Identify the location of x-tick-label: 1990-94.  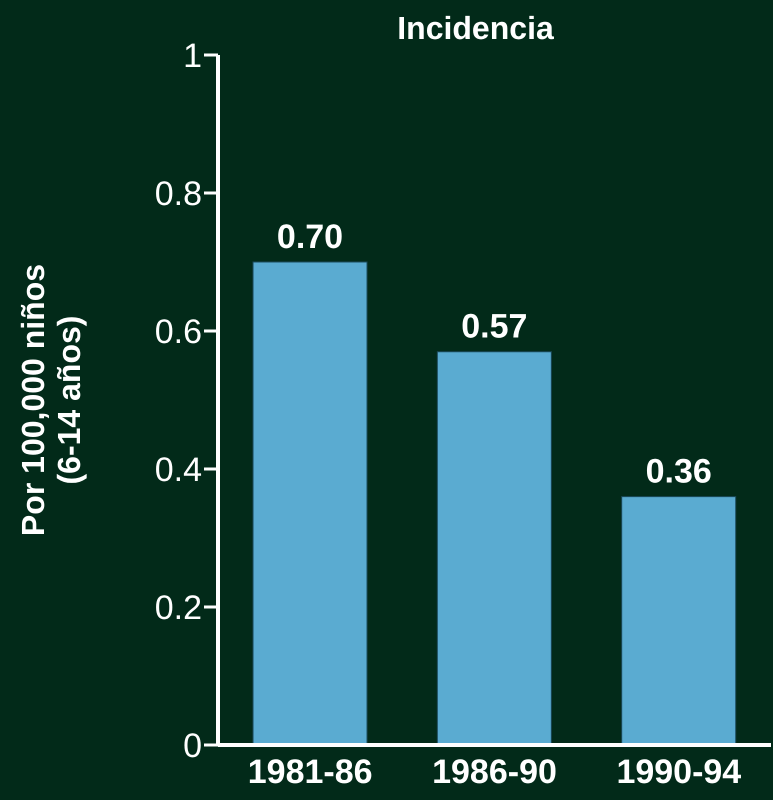
(679, 772).